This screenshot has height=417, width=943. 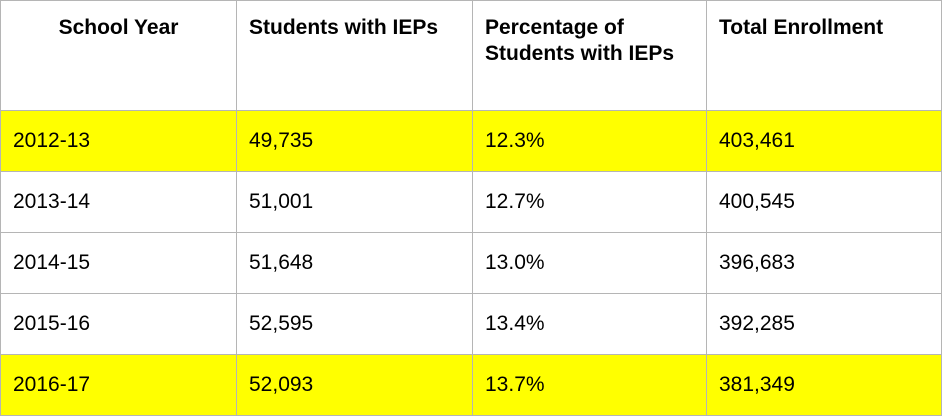 I want to click on table-row: 2013-14 51,001 12.7% 400,545, so click(x=471, y=202).